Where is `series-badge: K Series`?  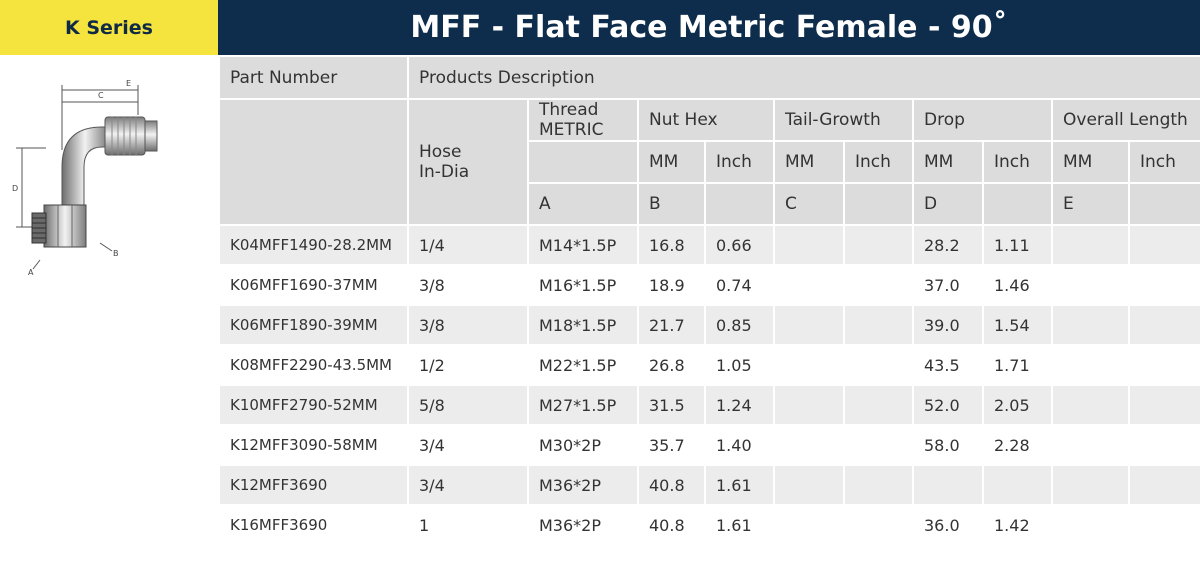 series-badge: K Series is located at coordinates (109, 27).